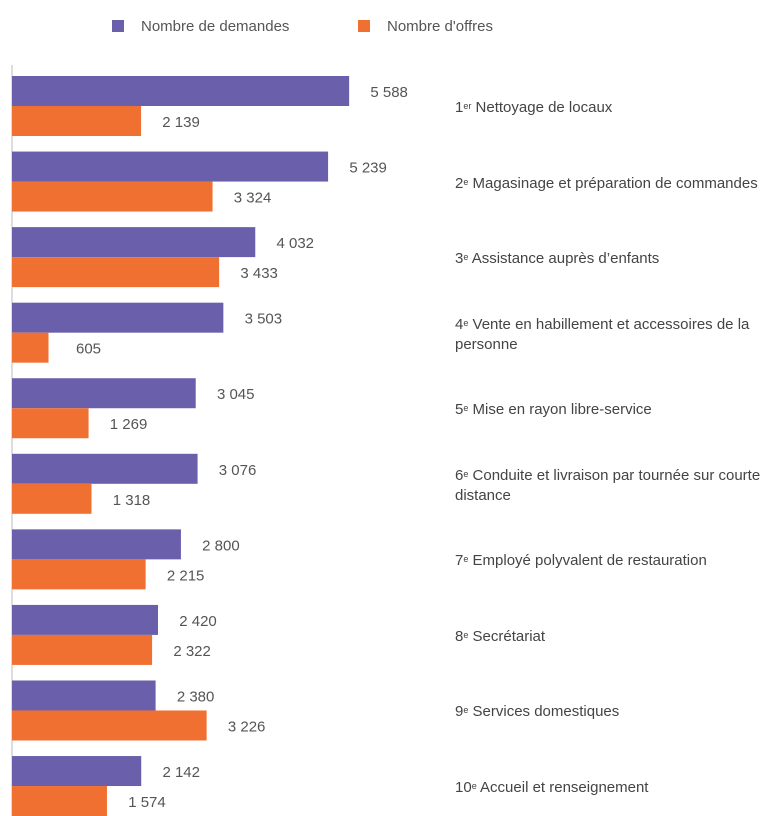 The width and height of the screenshot is (776, 816). What do you see at coordinates (440, 26) in the screenshot?
I see `legend-label: Nombre d'offres` at bounding box center [440, 26].